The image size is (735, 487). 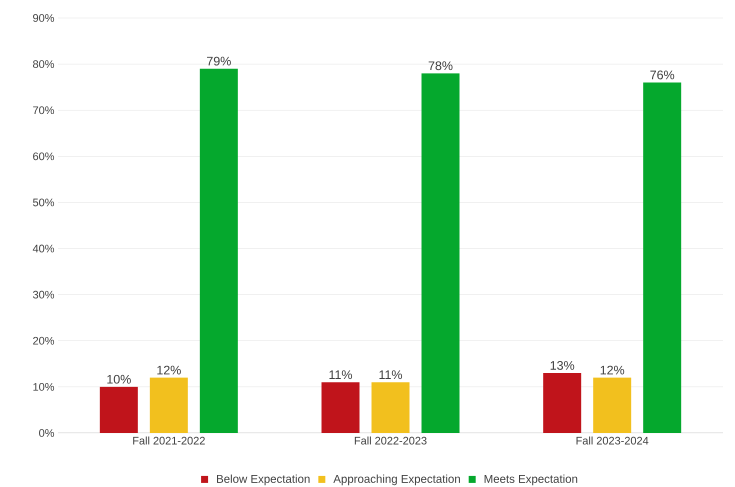 I want to click on y-tick-label: 40%, so click(x=43, y=248).